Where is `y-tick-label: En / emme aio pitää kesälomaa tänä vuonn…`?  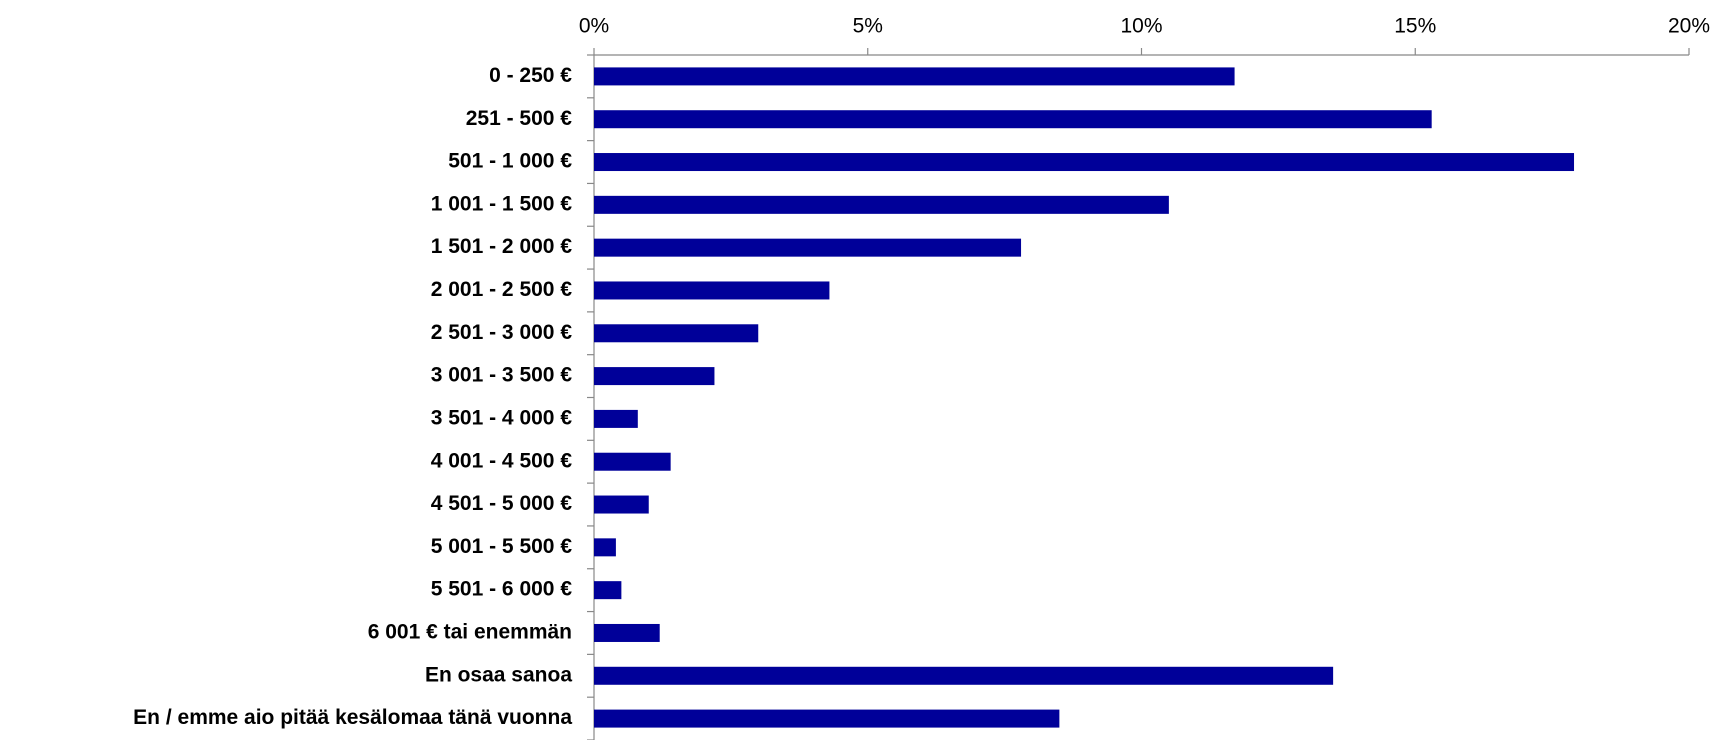
y-tick-label: En / emme aio pitää kesälomaa tänä vuonn… is located at coordinates (352, 717).